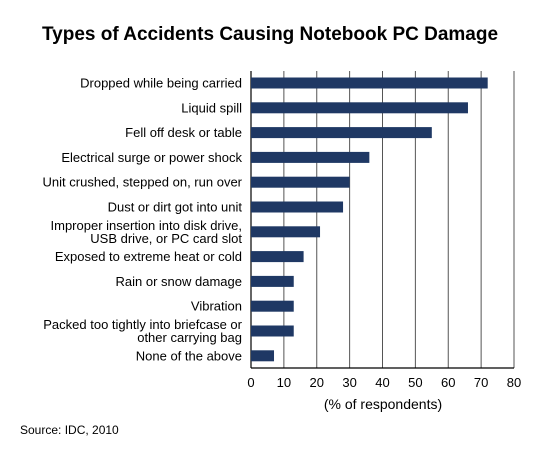 The width and height of the screenshot is (541, 450). Describe the element at coordinates (448, 382) in the screenshot. I see `x-tick-label: 60` at that location.